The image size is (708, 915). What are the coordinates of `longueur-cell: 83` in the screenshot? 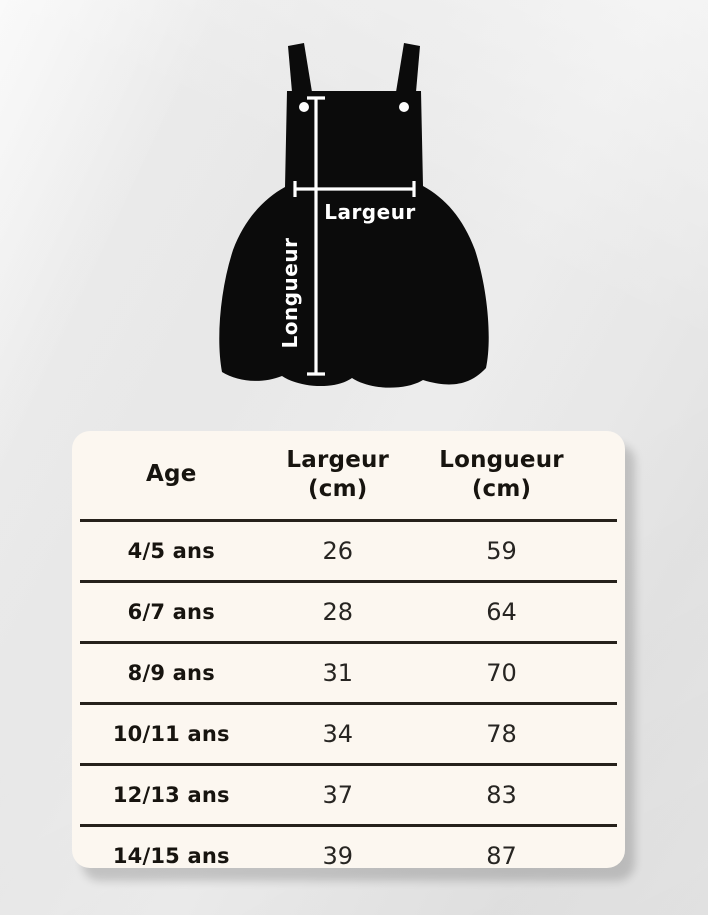 It's located at (501, 795).